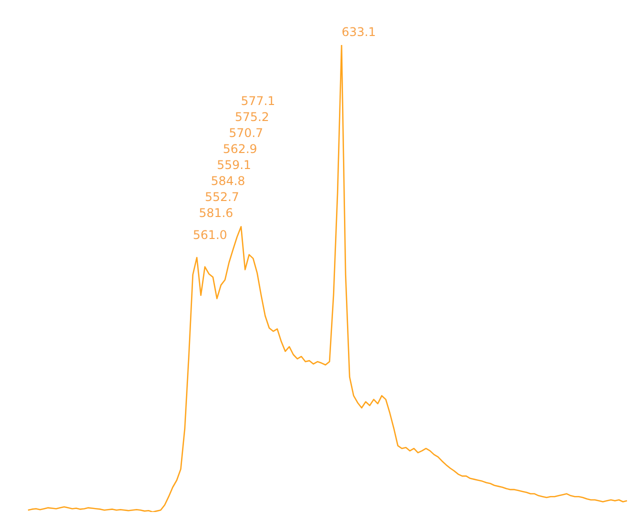 The height and width of the screenshot is (513, 631). I want to click on annotation: 577.1, so click(258, 101).